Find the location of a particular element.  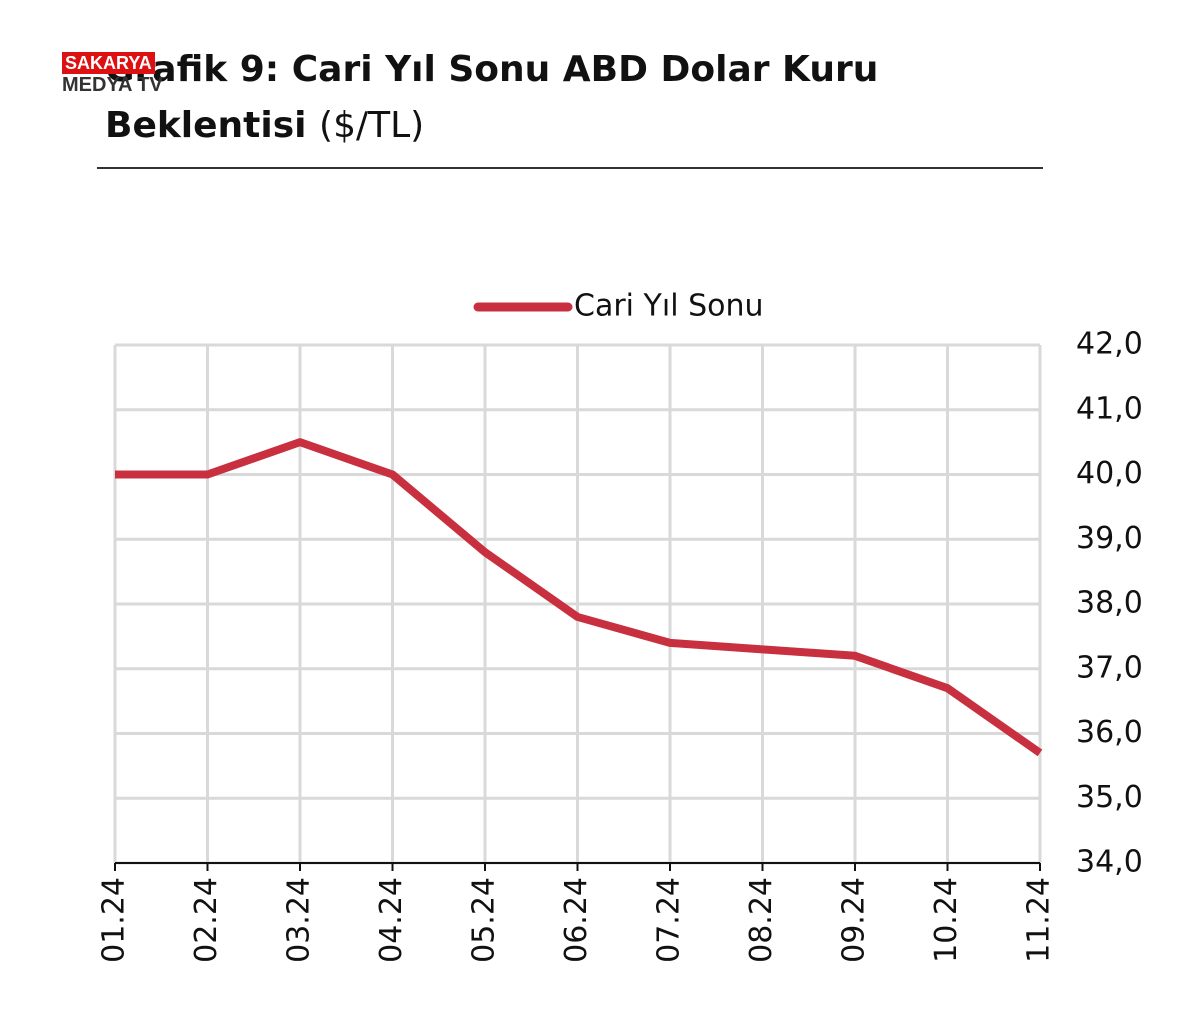

x-tick-label: 05.24 is located at coordinates (484, 920).